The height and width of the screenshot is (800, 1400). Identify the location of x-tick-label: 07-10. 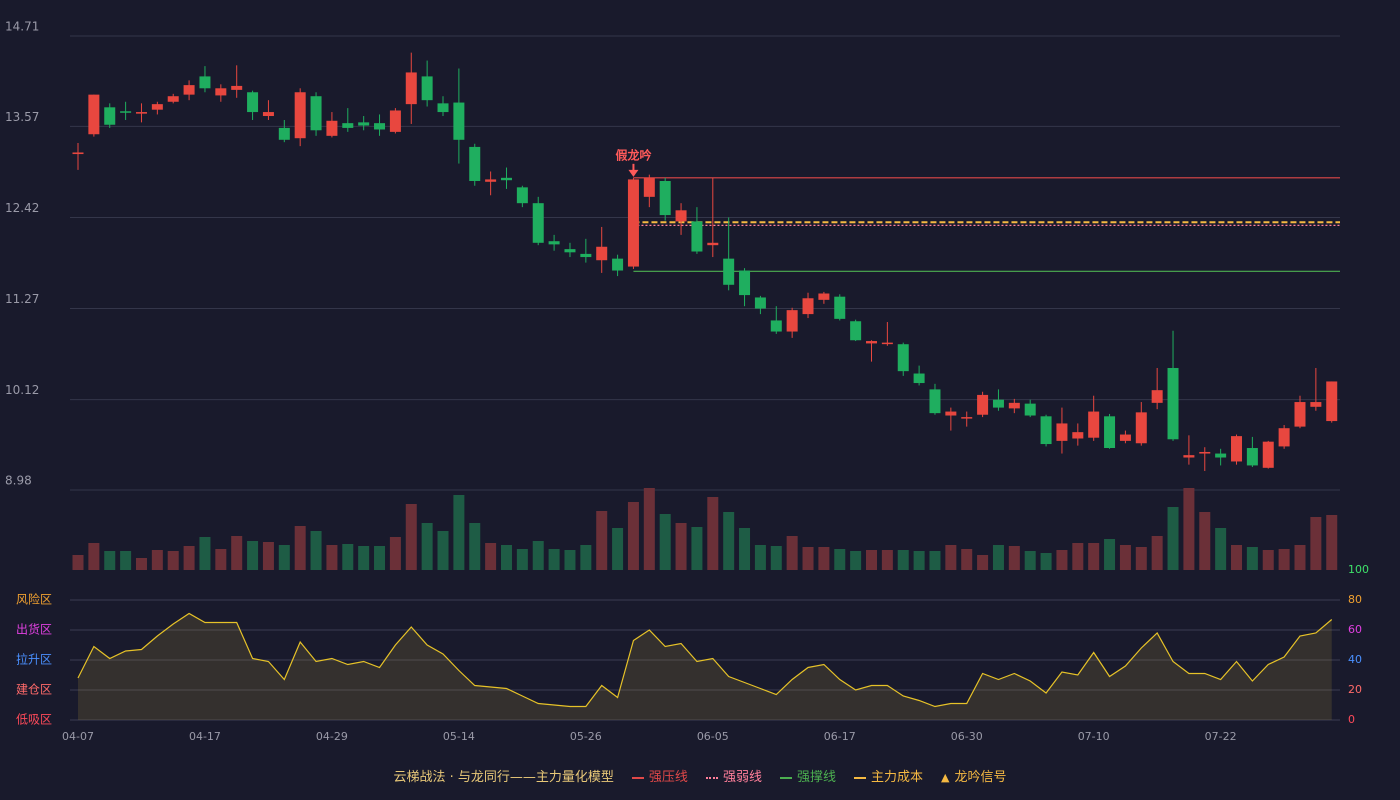
(1094, 736).